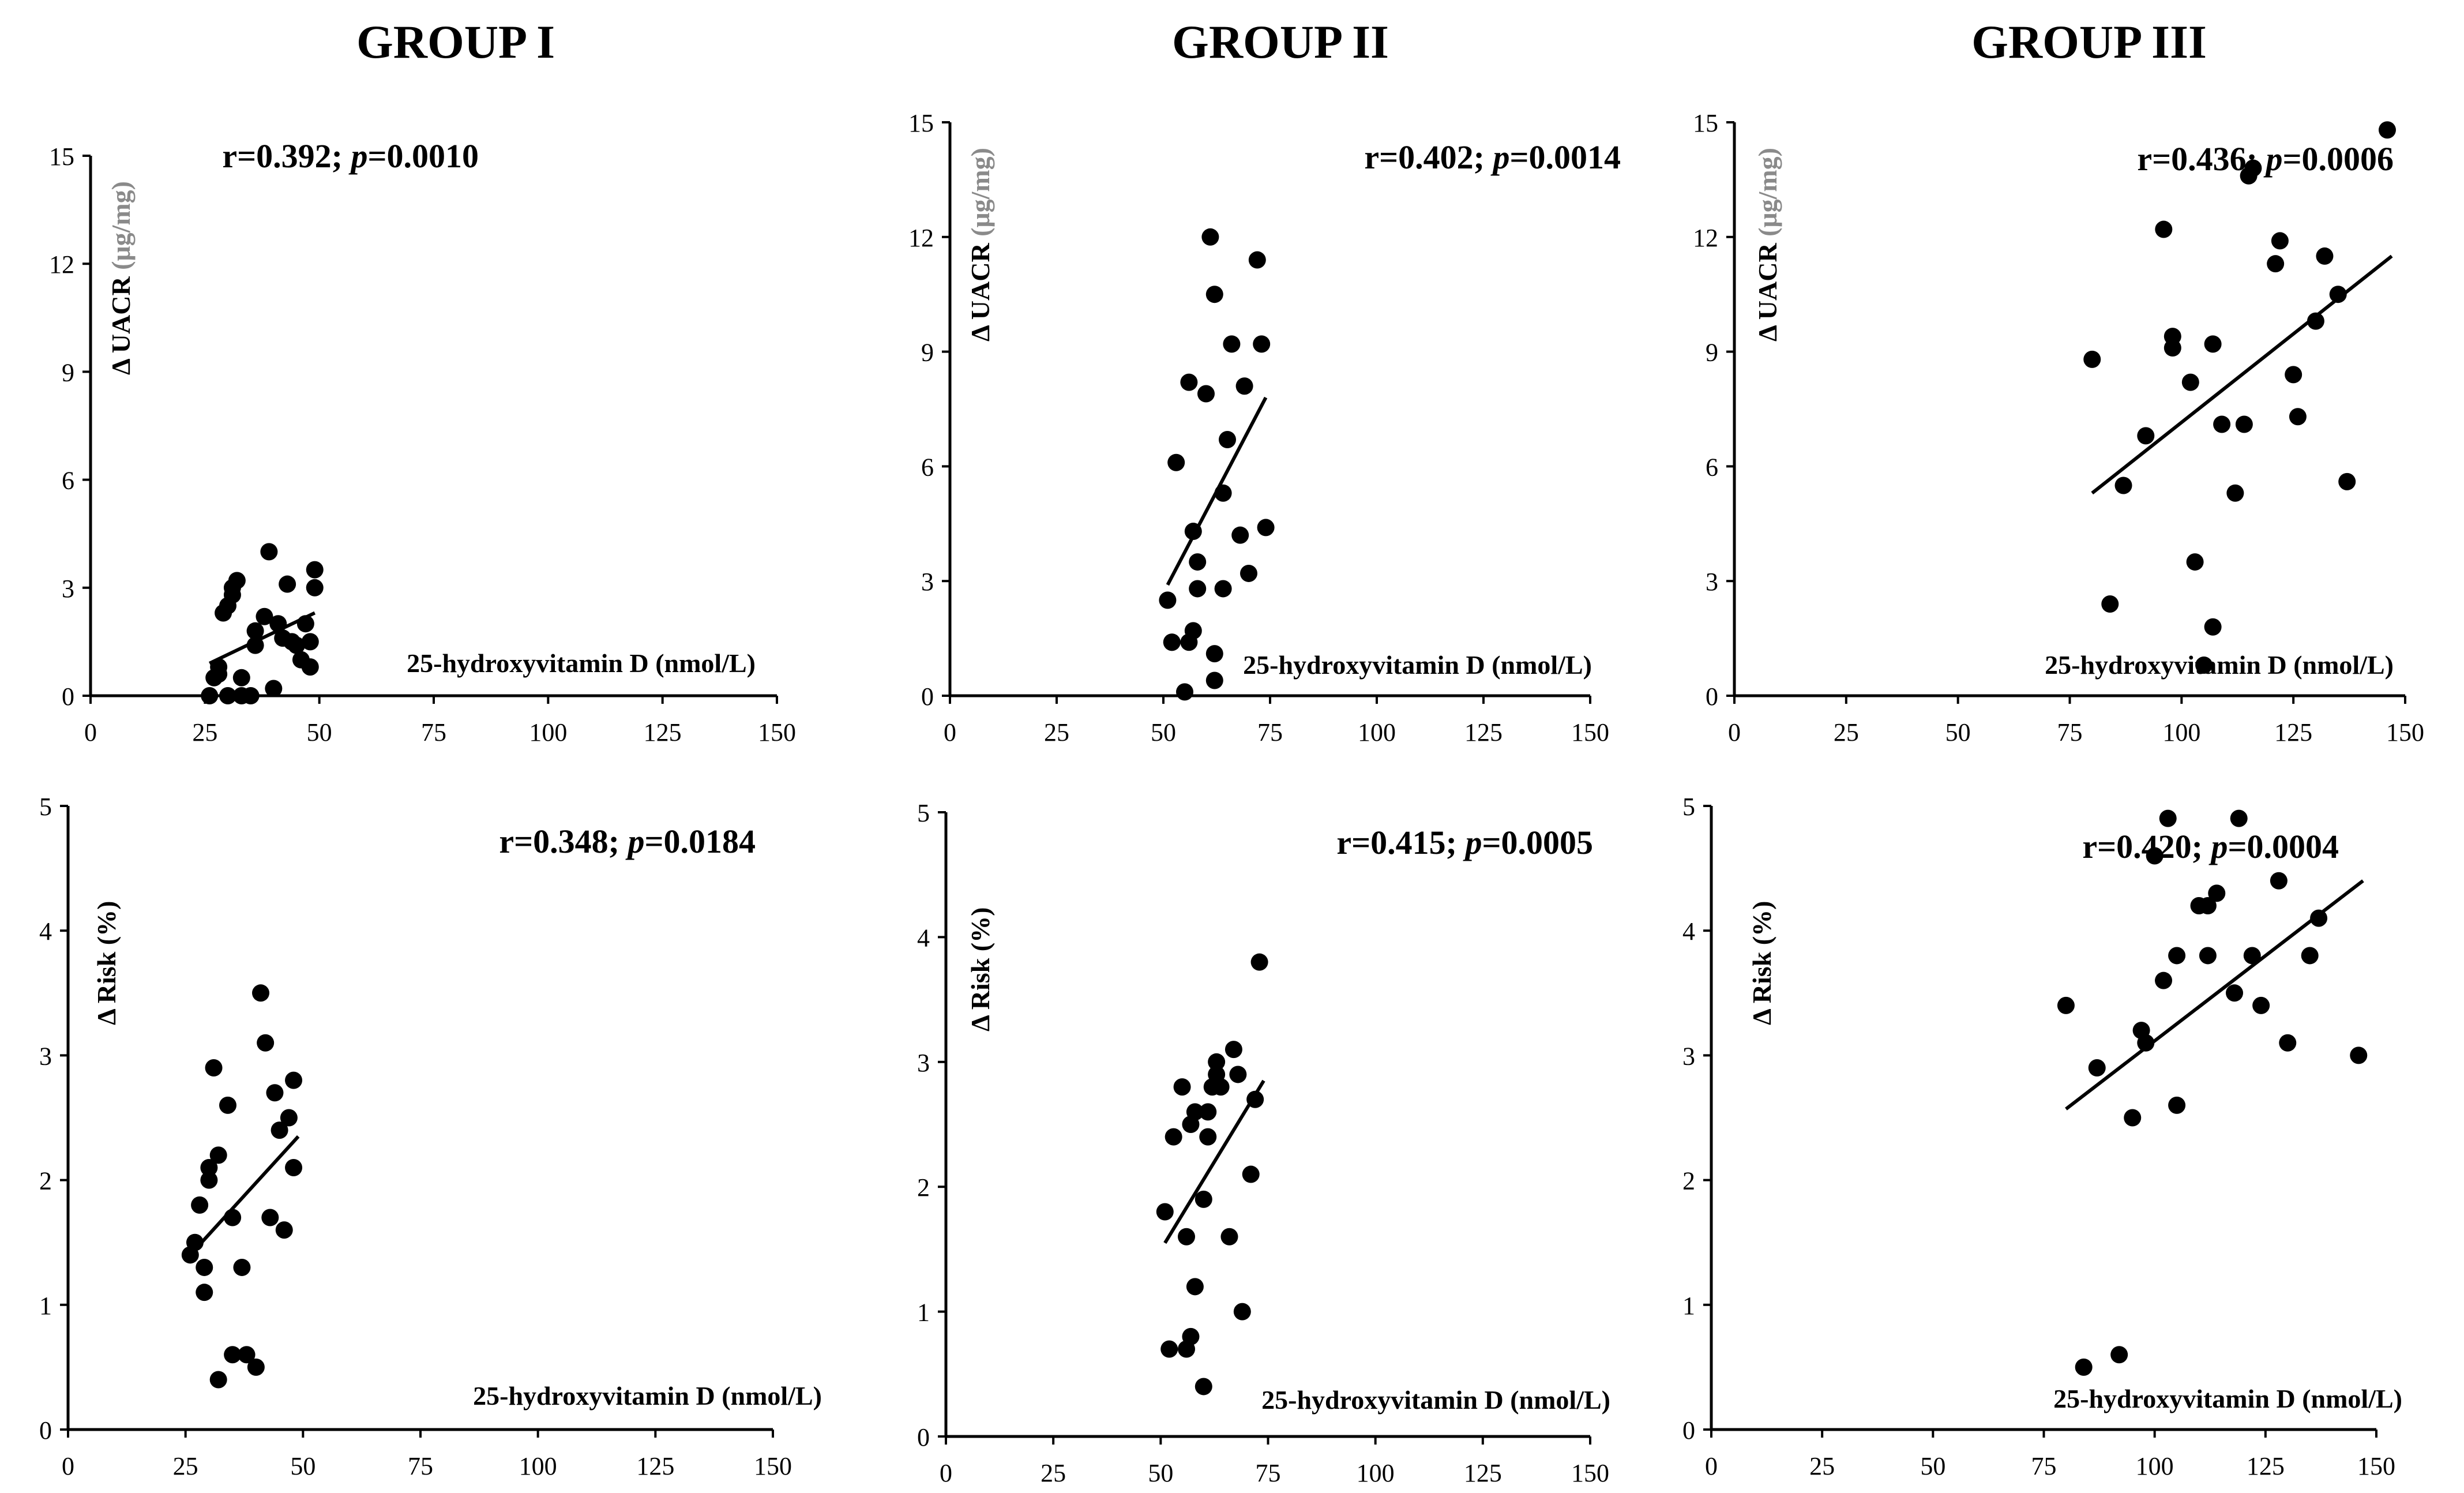 This screenshot has width=2464, height=1493. What do you see at coordinates (45, 1056) in the screenshot?
I see `risk-g1-y-tick-label: 3` at bounding box center [45, 1056].